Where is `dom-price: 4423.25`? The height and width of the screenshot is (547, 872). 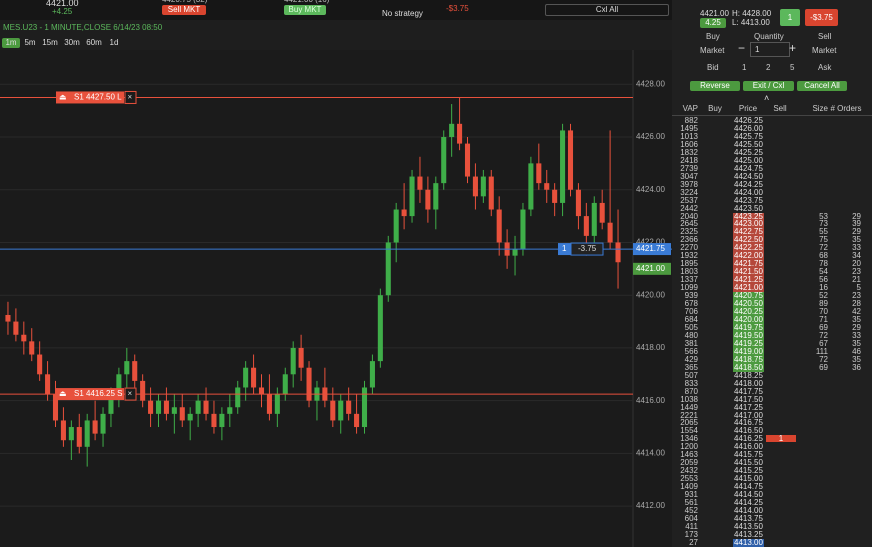 dom-price: 4423.25 is located at coordinates (748, 216).